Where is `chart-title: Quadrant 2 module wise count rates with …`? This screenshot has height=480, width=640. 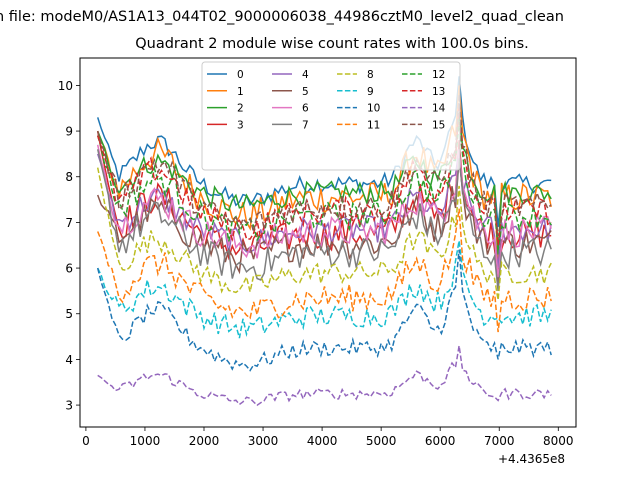 chart-title: Quadrant 2 module wise count rates with … is located at coordinates (332, 44).